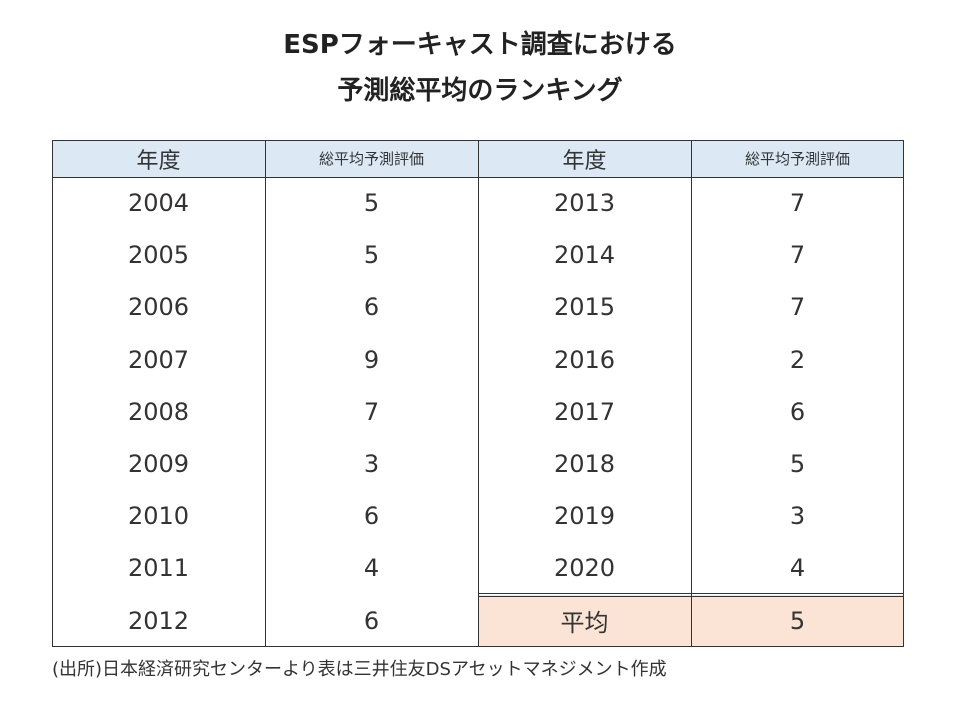  I want to click on year-cell: 2013, so click(584, 203).